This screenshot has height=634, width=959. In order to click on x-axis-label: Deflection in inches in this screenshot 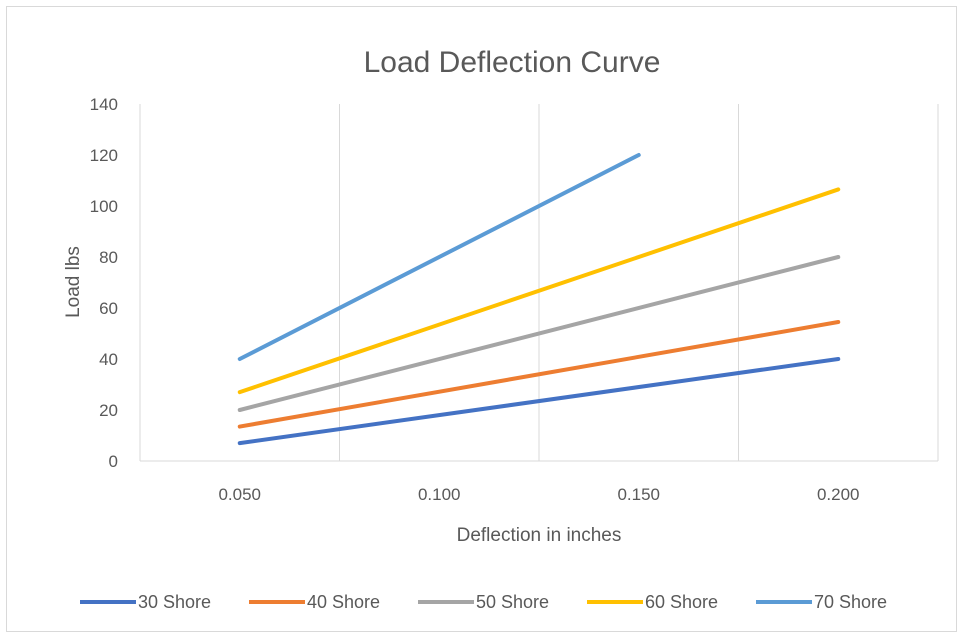, I will do `click(539, 535)`.